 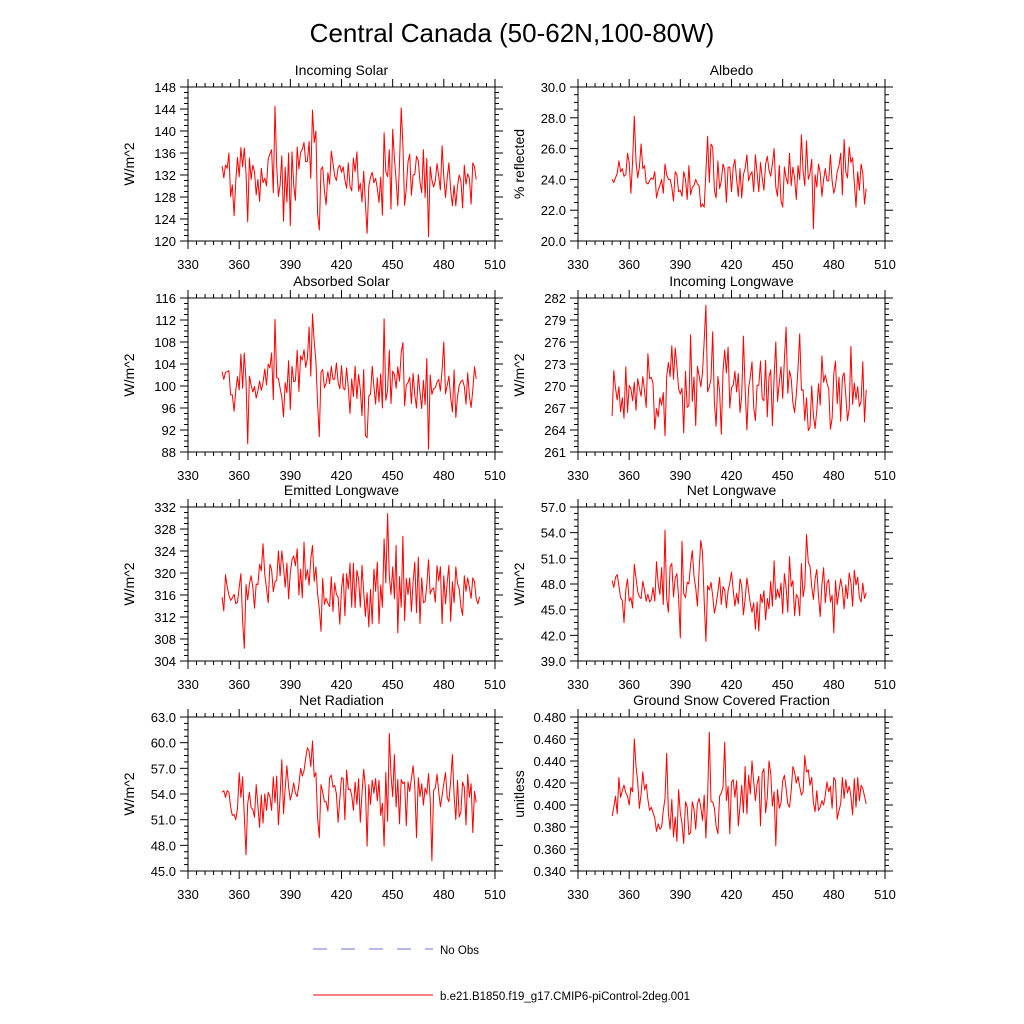 I want to click on y-tick-label: 96, so click(x=169, y=408).